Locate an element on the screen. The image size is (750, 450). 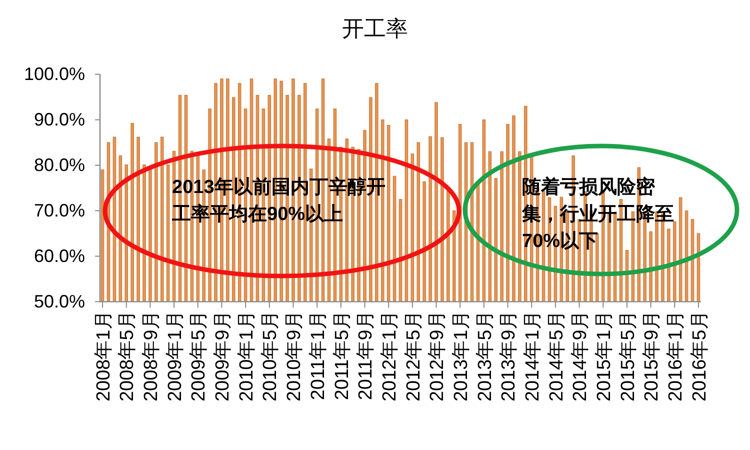
y-tick-label: 60.0% is located at coordinates (59, 256).